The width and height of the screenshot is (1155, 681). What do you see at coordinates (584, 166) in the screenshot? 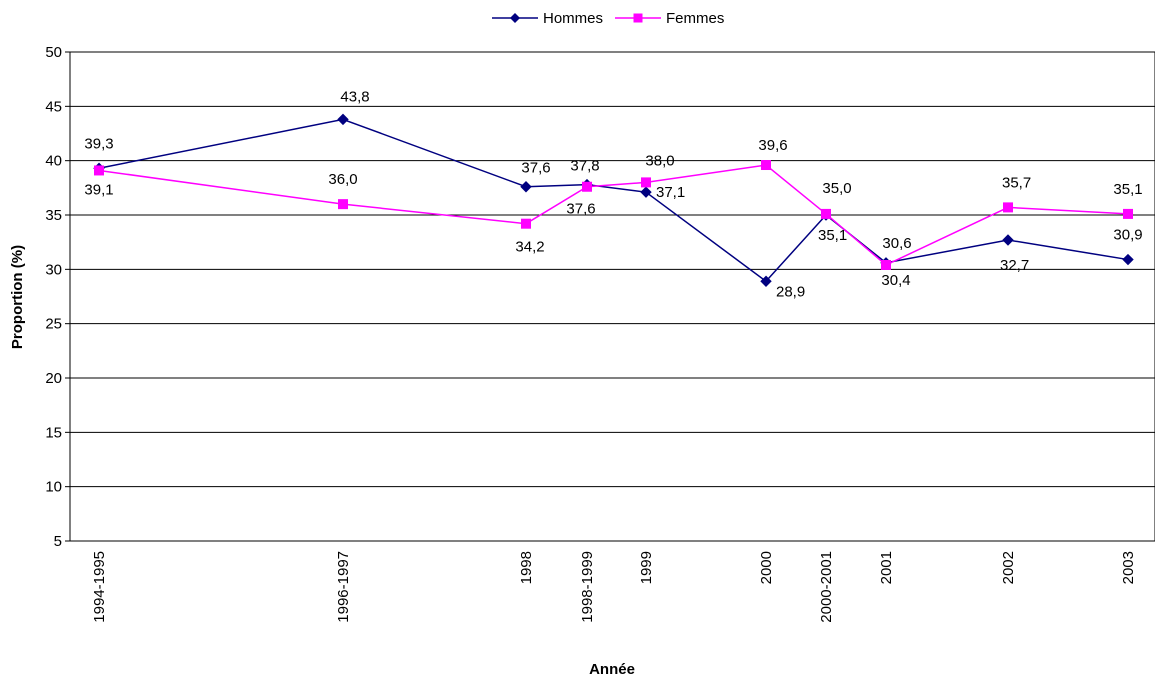
I see `data-label-hommes: 37,8` at bounding box center [584, 166].